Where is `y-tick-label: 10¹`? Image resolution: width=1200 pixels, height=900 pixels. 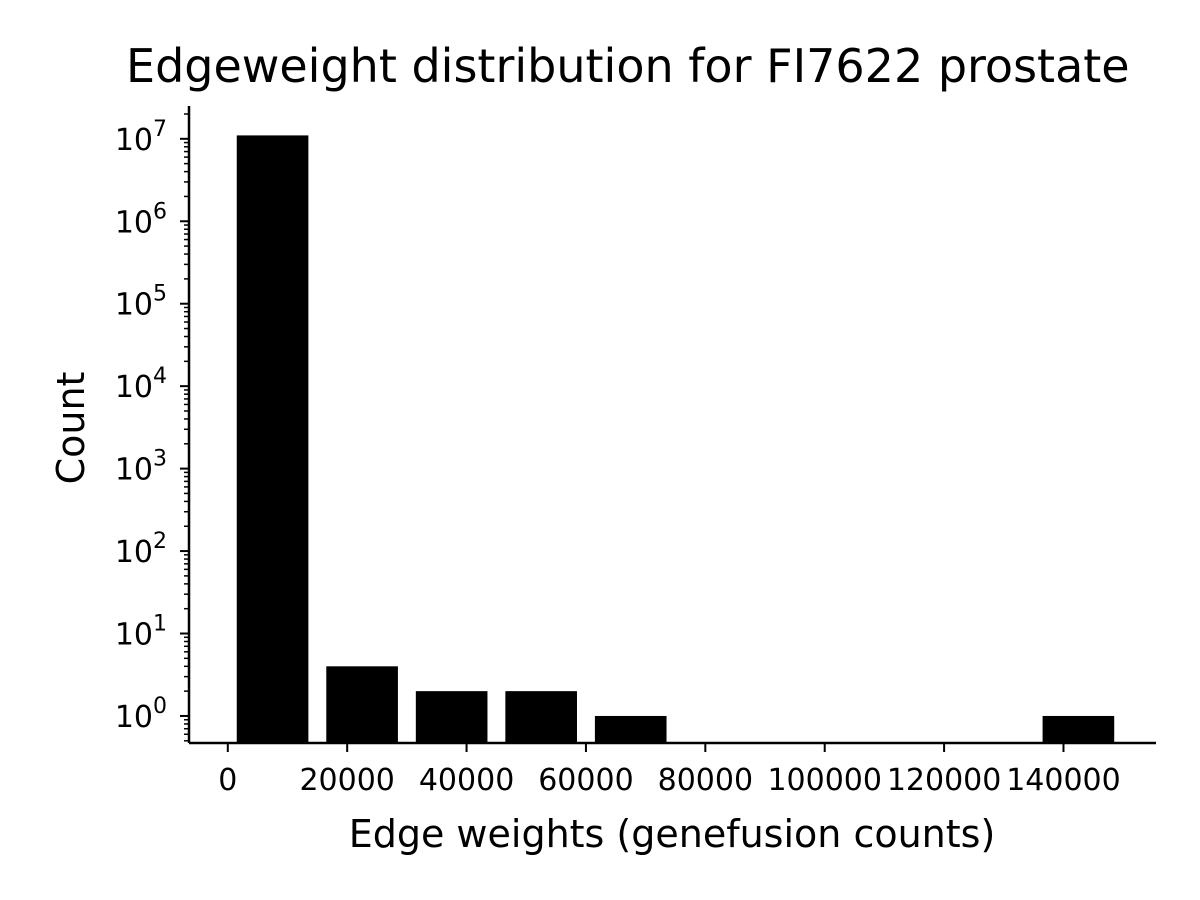 y-tick-label: 10¹ is located at coordinates (141, 632).